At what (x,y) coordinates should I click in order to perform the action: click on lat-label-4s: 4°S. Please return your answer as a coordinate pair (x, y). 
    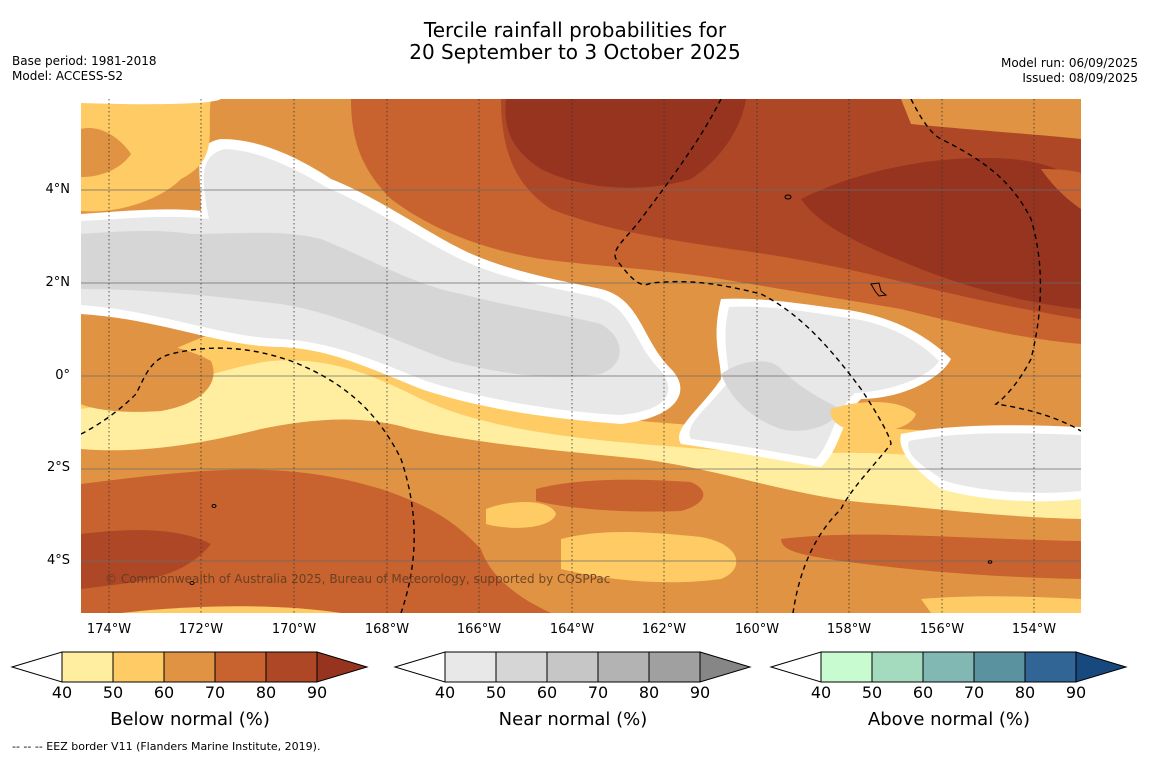
    Looking at the image, I should click on (58, 560).